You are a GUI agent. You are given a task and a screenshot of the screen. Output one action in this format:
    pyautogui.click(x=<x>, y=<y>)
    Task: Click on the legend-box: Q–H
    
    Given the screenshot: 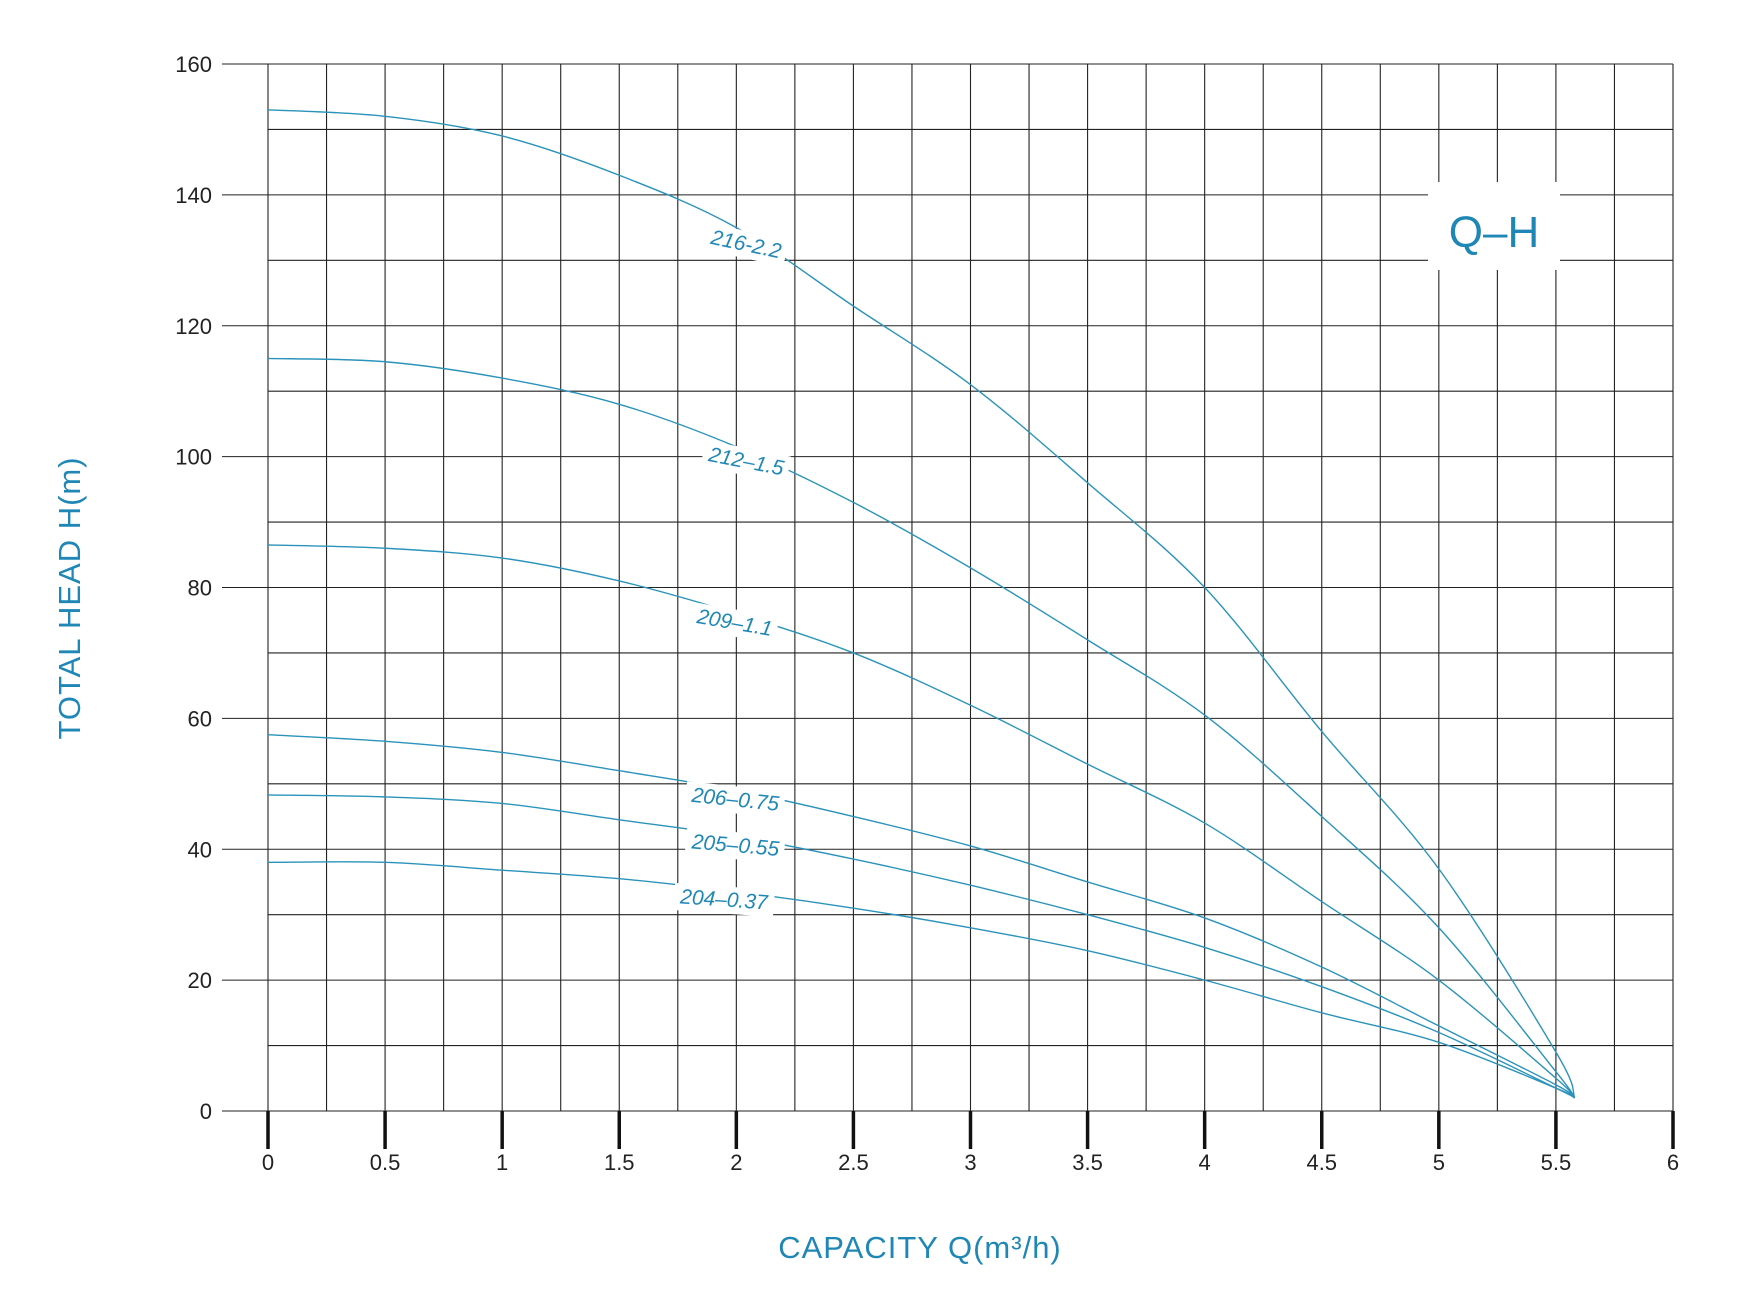 What is the action you would take?
    pyautogui.click(x=1494, y=226)
    